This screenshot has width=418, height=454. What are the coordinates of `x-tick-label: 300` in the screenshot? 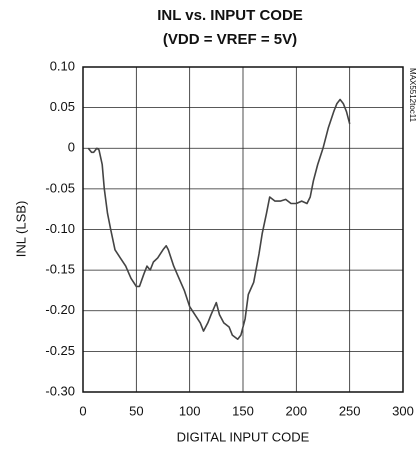 It's located at (403, 410).